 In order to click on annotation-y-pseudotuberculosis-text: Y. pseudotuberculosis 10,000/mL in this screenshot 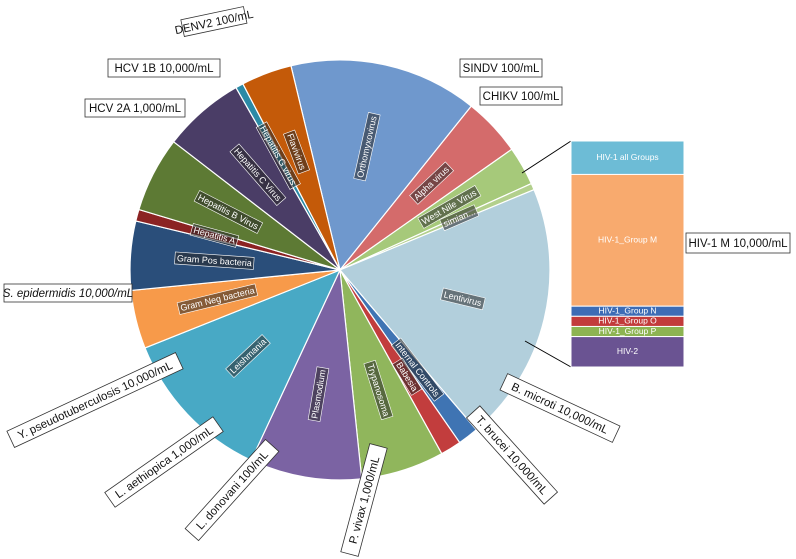, I will do `click(95, 400)`.